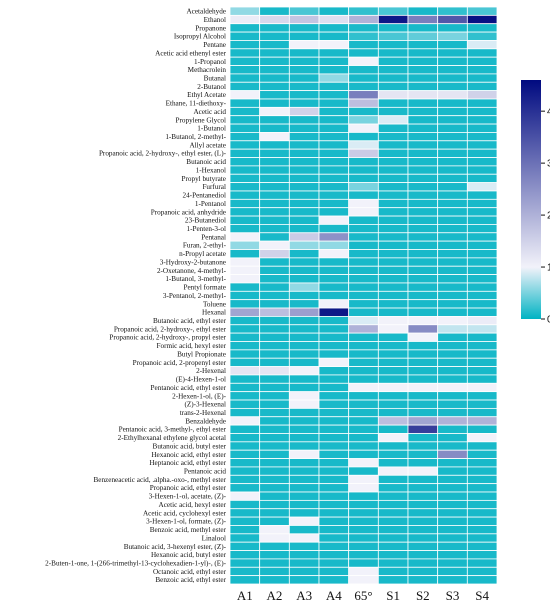 The width and height of the screenshot is (550, 606). What do you see at coordinates (186, 522) in the screenshot?
I see `row-label: 3-Hexen-1-ol, formate, (Z)-` at bounding box center [186, 522].